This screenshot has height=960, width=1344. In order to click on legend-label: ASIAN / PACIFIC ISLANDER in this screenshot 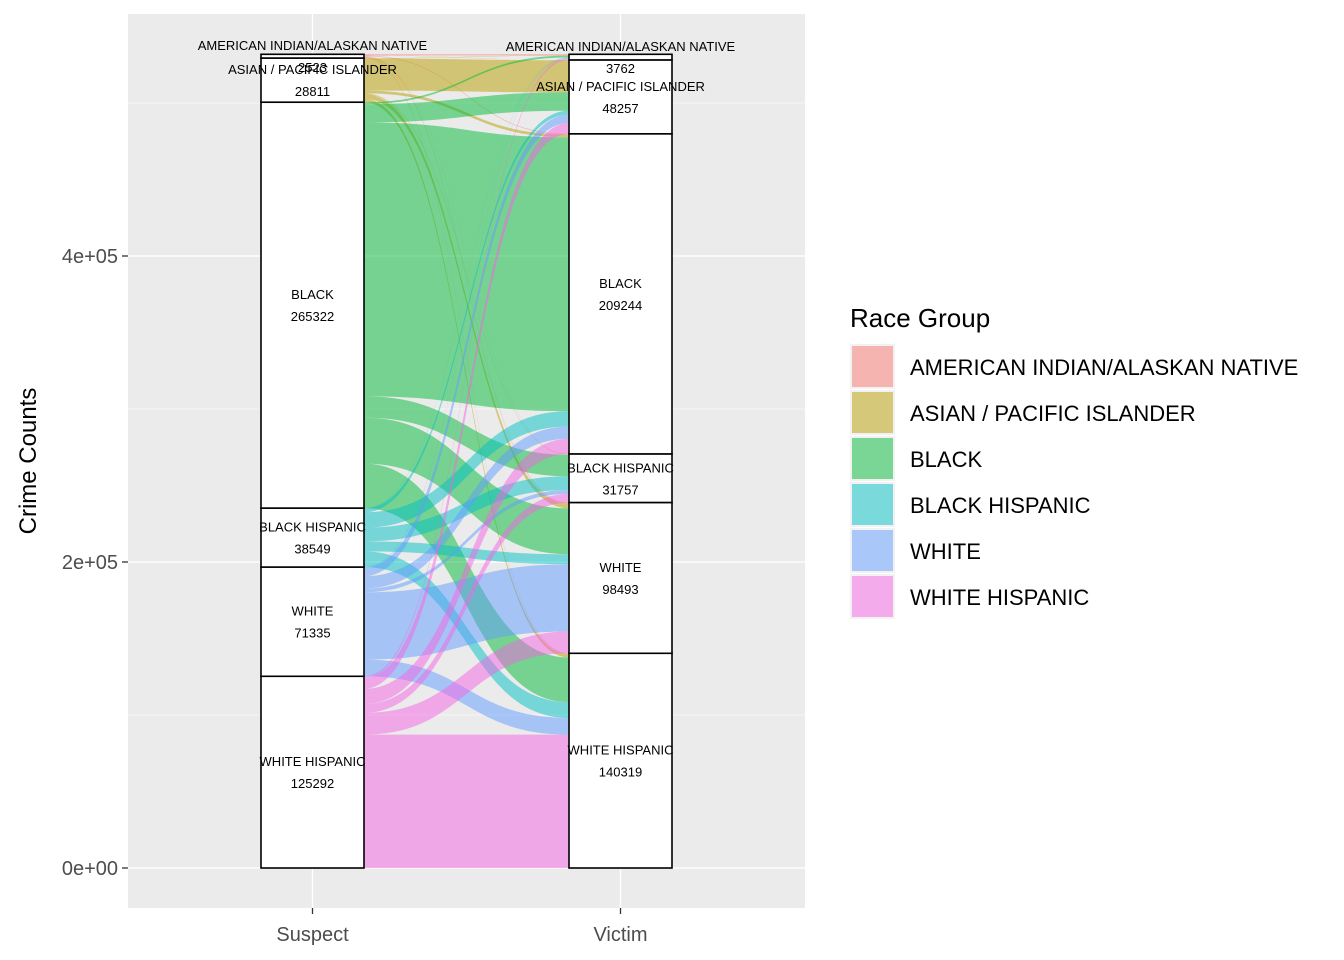, I will do `click(1053, 413)`.